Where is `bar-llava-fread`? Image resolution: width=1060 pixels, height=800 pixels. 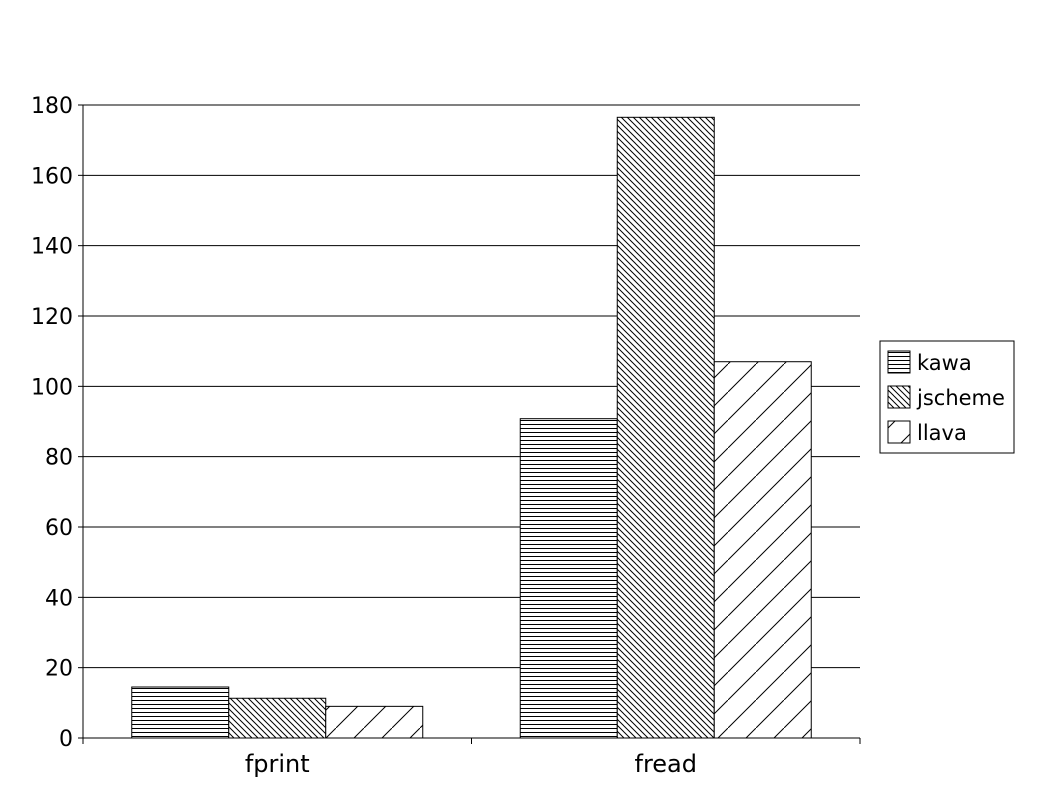 bar-llava-fread is located at coordinates (762, 550).